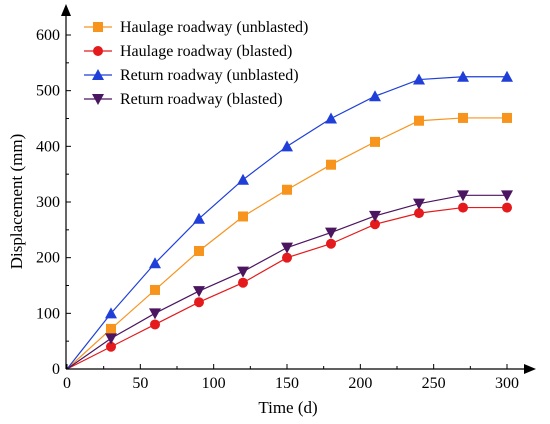 The width and height of the screenshot is (550, 424). I want to click on legend-label: Haulage roadway (unblasted), so click(214, 27).